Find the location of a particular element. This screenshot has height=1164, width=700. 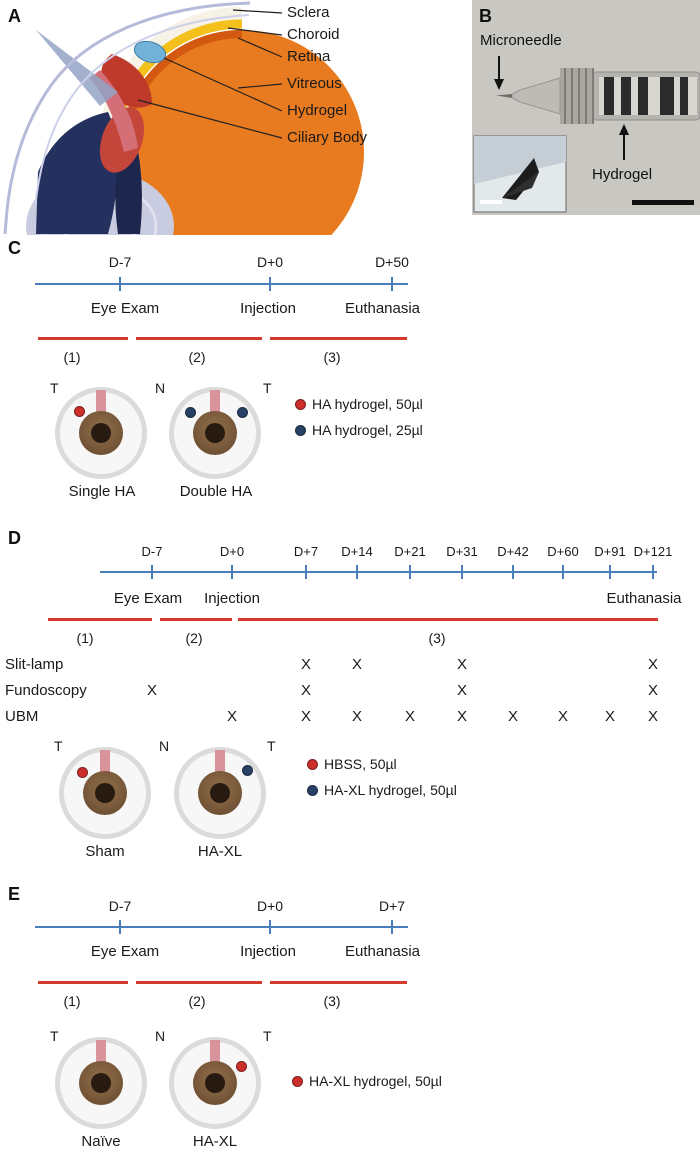

microneedle-photo is located at coordinates (586, 107).